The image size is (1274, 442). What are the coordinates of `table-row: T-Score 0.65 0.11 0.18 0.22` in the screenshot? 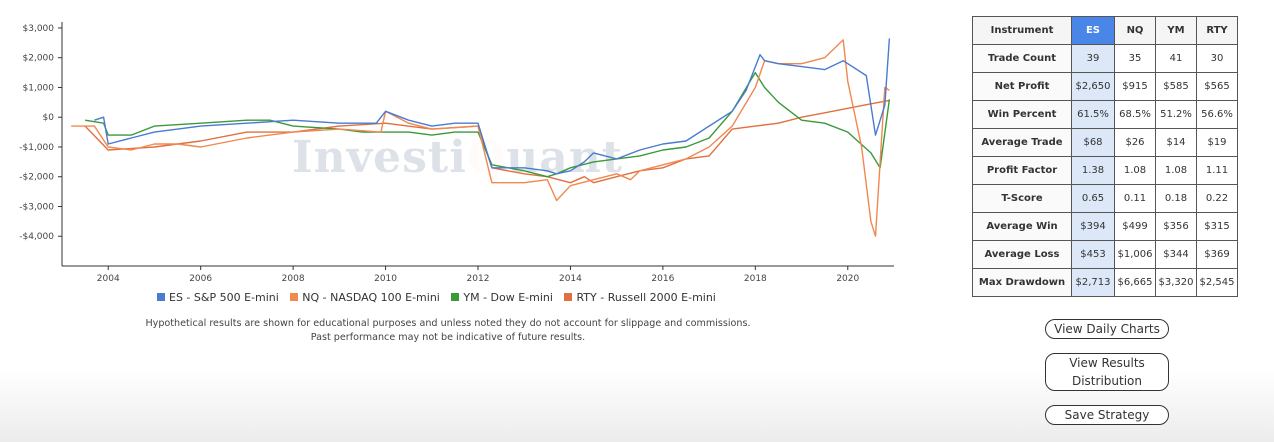 It's located at (1105, 198).